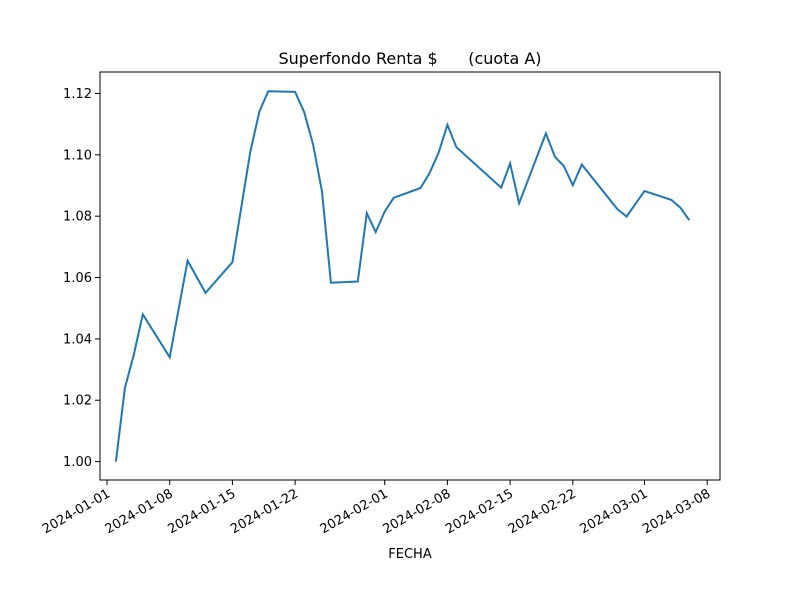 This screenshot has height=600, width=800. Describe the element at coordinates (77, 278) in the screenshot. I see `y-tick-label: 1.06` at that location.